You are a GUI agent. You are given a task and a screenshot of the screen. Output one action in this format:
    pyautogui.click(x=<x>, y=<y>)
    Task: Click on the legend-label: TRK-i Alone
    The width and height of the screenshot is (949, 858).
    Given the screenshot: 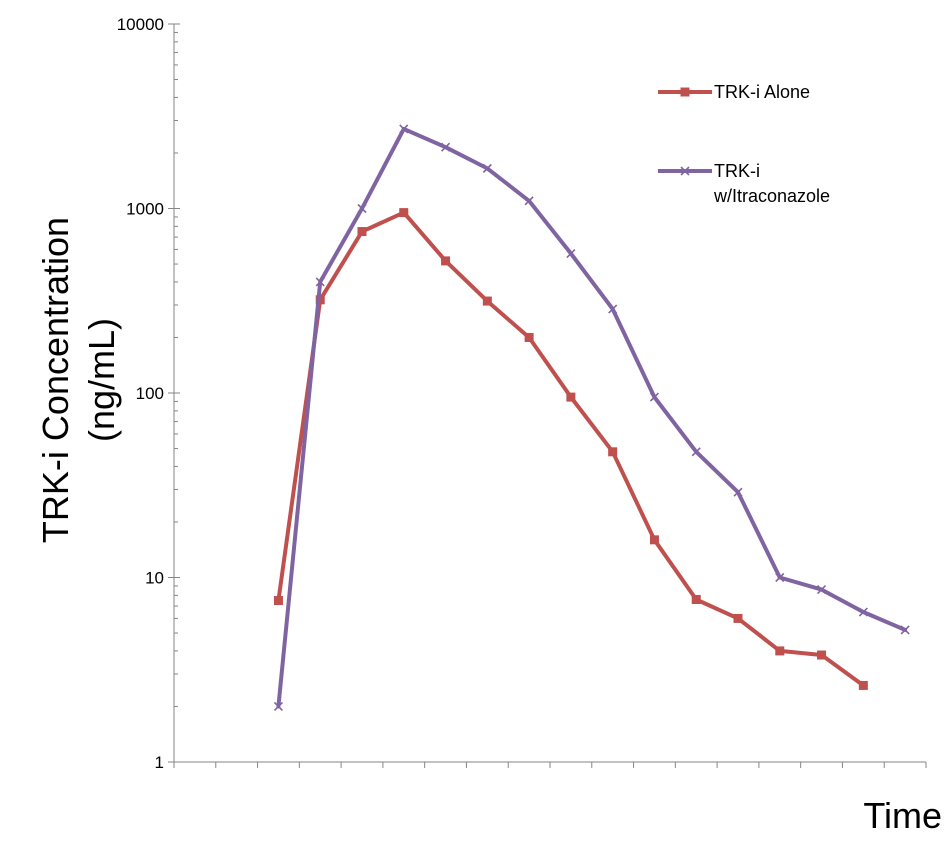 What is the action you would take?
    pyautogui.click(x=762, y=92)
    